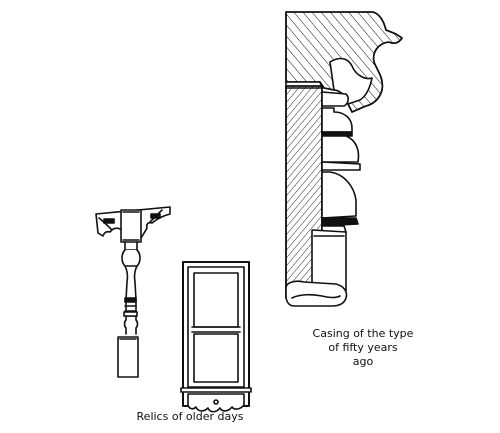 The width and height of the screenshot is (500, 433). Describe the element at coordinates (133, 292) in the screenshot. I see `bracket-and-turned-post-icon` at that location.